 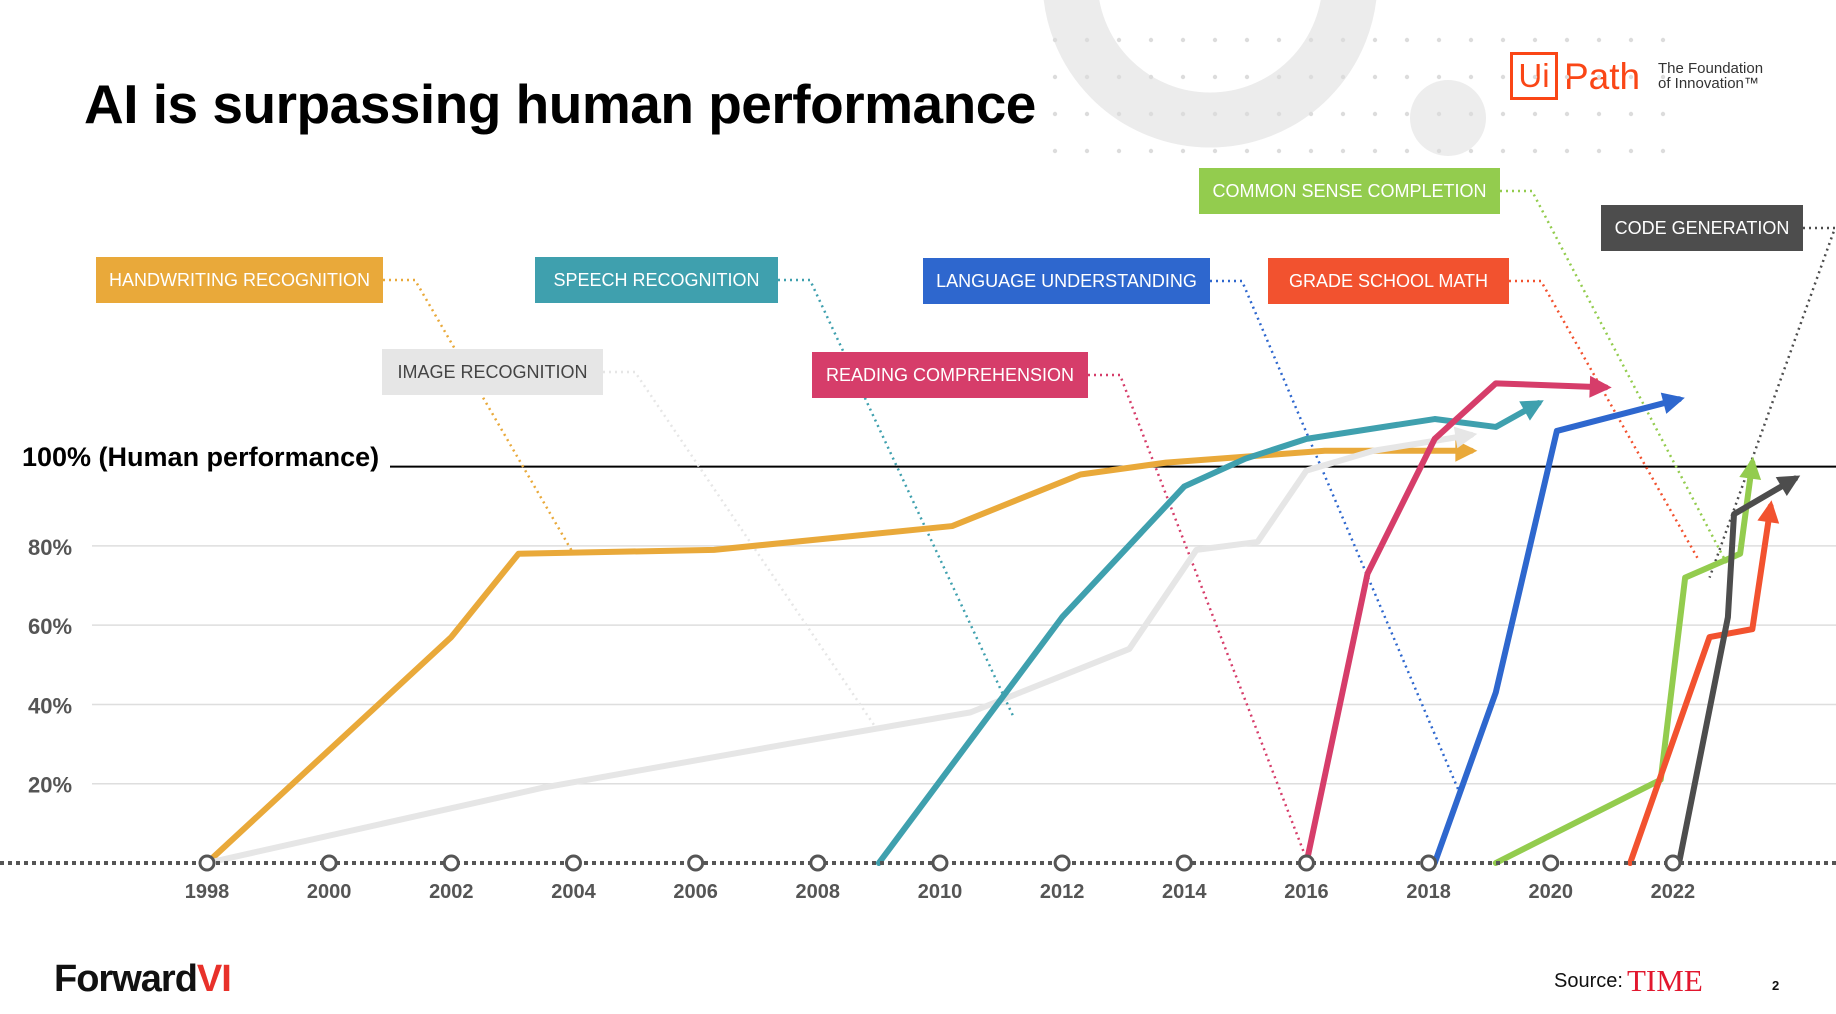 I want to click on y-tick-label: 80%, so click(x=50, y=547).